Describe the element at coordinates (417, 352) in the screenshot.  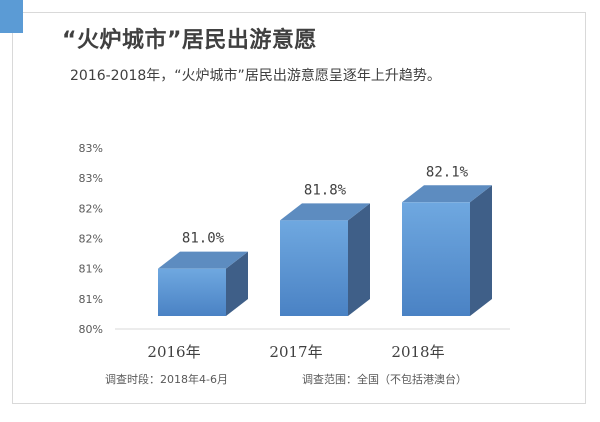
I see `category-label: 2018年` at that location.